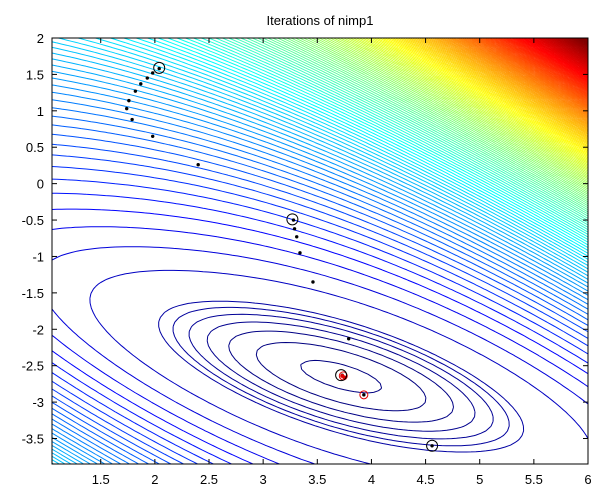 The image size is (601, 494). I want to click on x-tick-label: 6, so click(587, 479).